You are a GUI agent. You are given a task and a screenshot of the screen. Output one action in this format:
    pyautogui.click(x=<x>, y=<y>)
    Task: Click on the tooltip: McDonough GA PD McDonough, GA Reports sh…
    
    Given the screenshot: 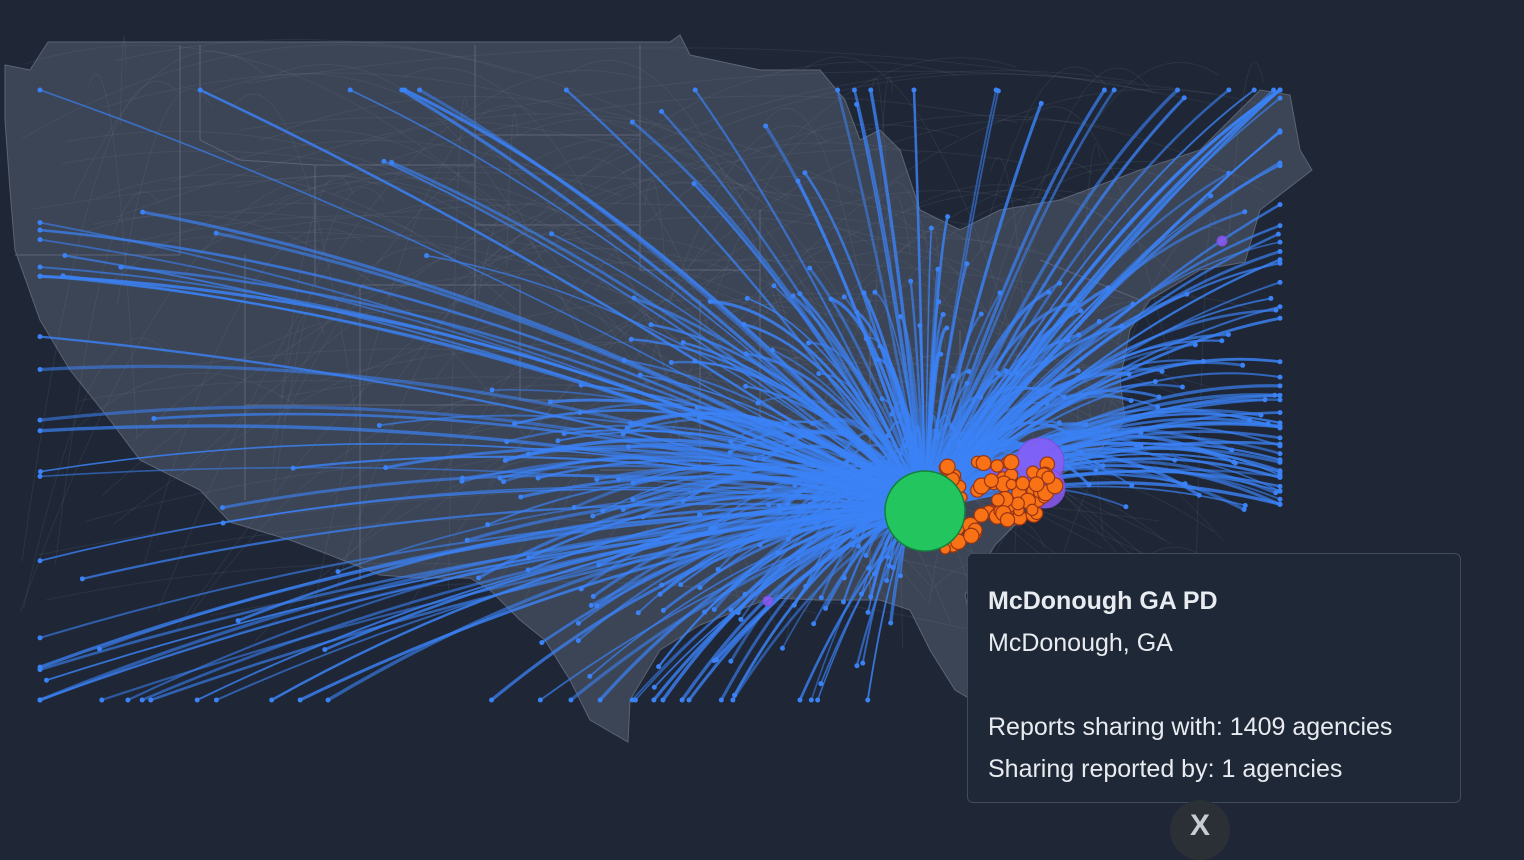 What is the action you would take?
    pyautogui.click(x=1214, y=678)
    